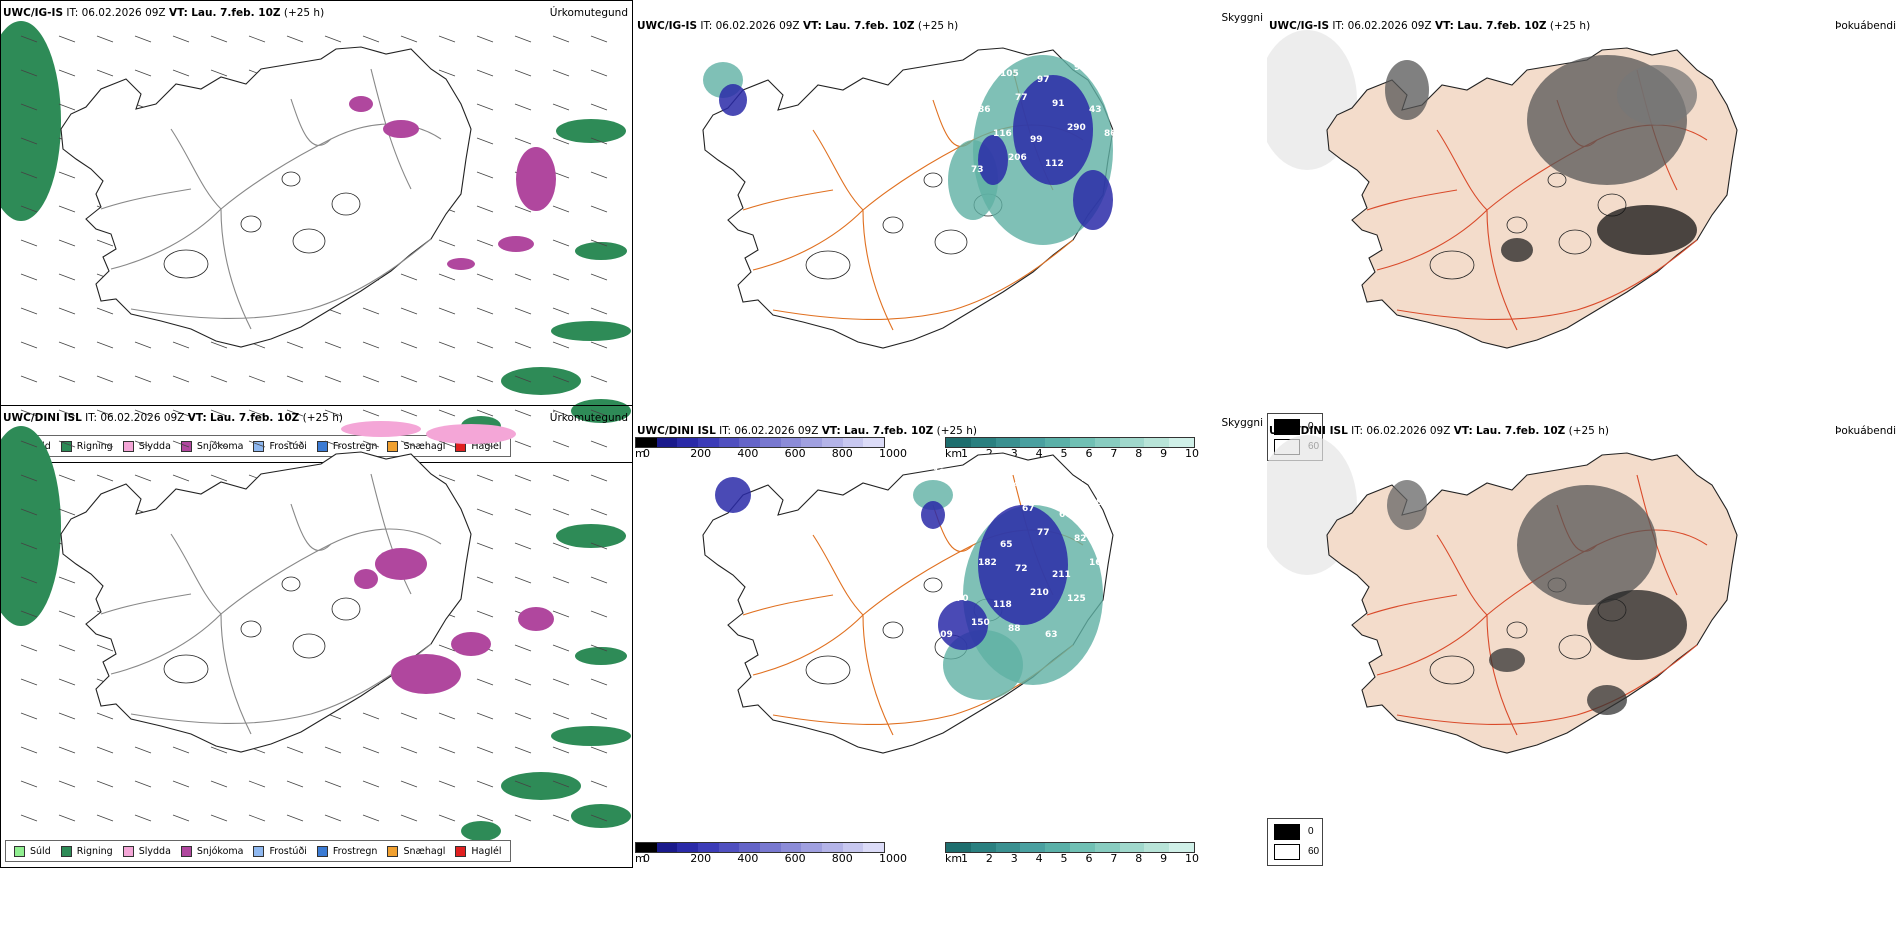  Describe the element at coordinates (220, 851) in the screenshot. I see `legend-label: Snjókoma` at that location.